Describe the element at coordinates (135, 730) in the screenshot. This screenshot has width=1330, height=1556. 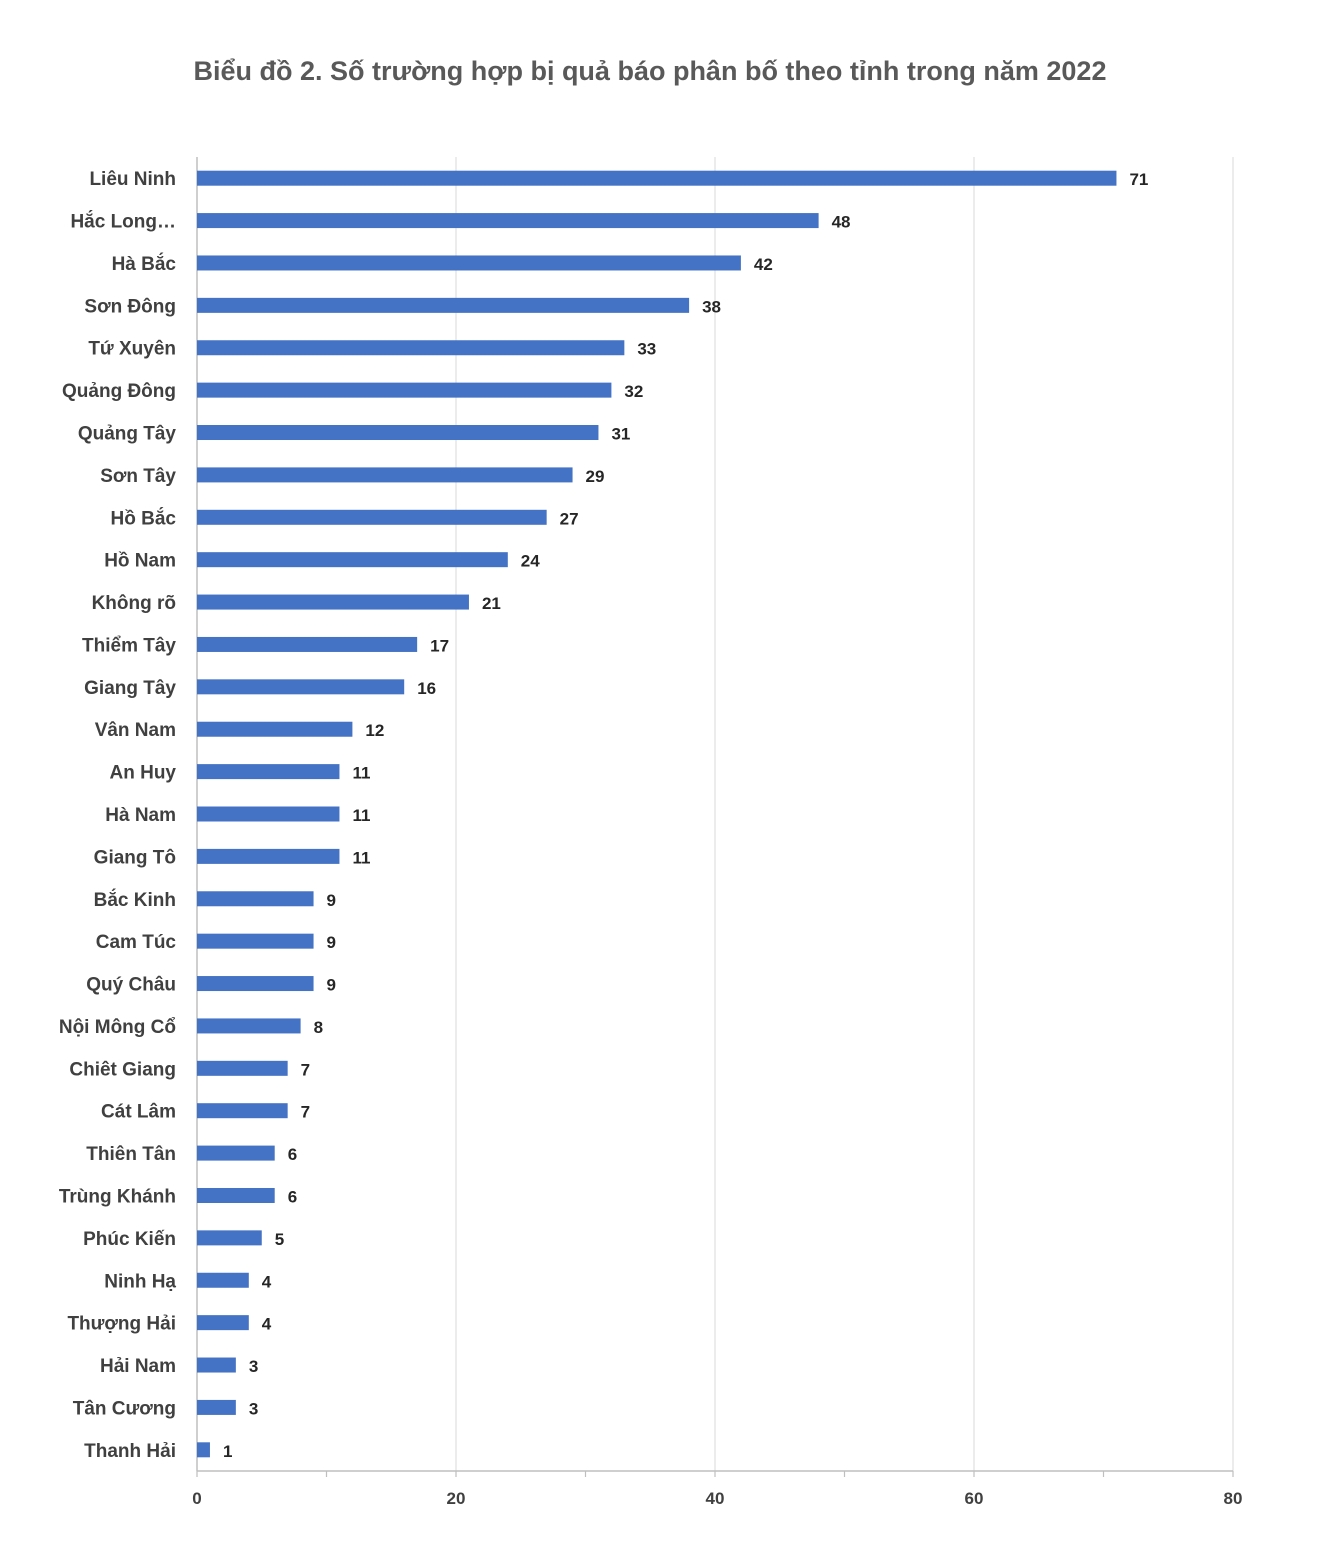
I see `category-label: Vân Nam` at that location.